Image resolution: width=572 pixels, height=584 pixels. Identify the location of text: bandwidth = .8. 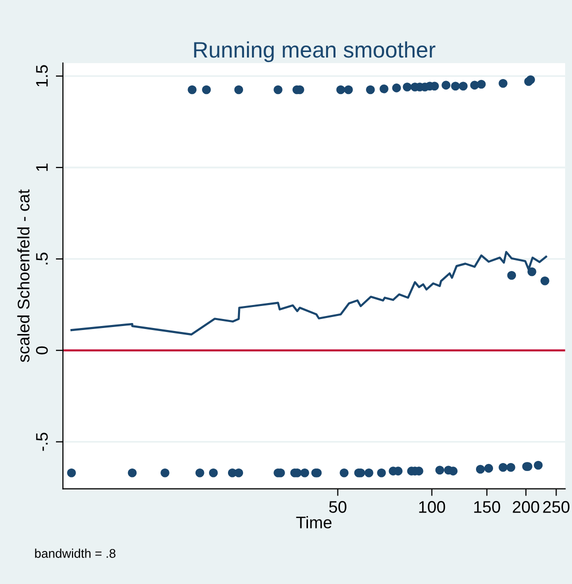
(75, 553).